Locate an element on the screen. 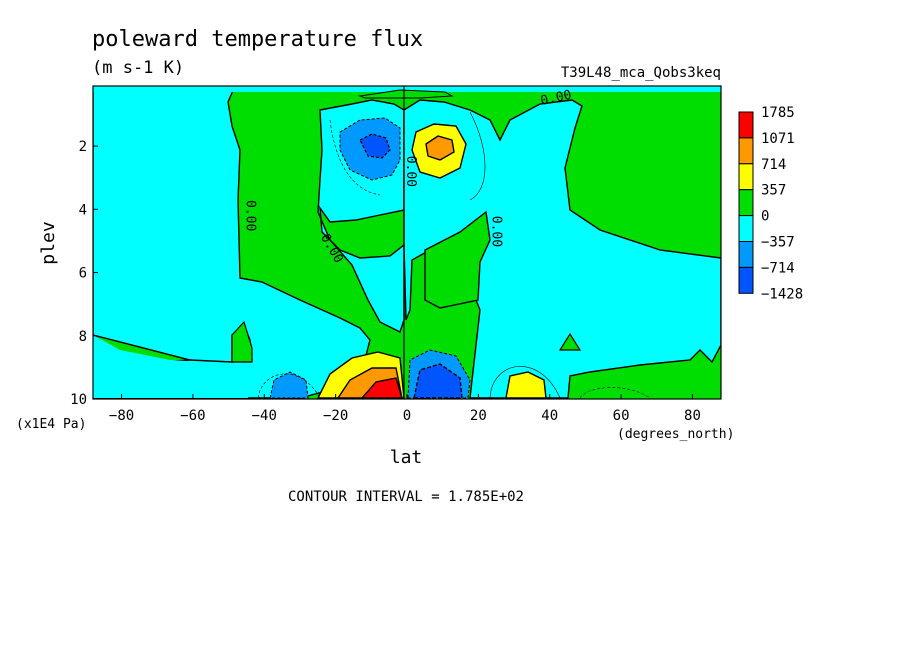 This screenshot has width=904, height=654. y-axis-label: plev is located at coordinates (48, 242).